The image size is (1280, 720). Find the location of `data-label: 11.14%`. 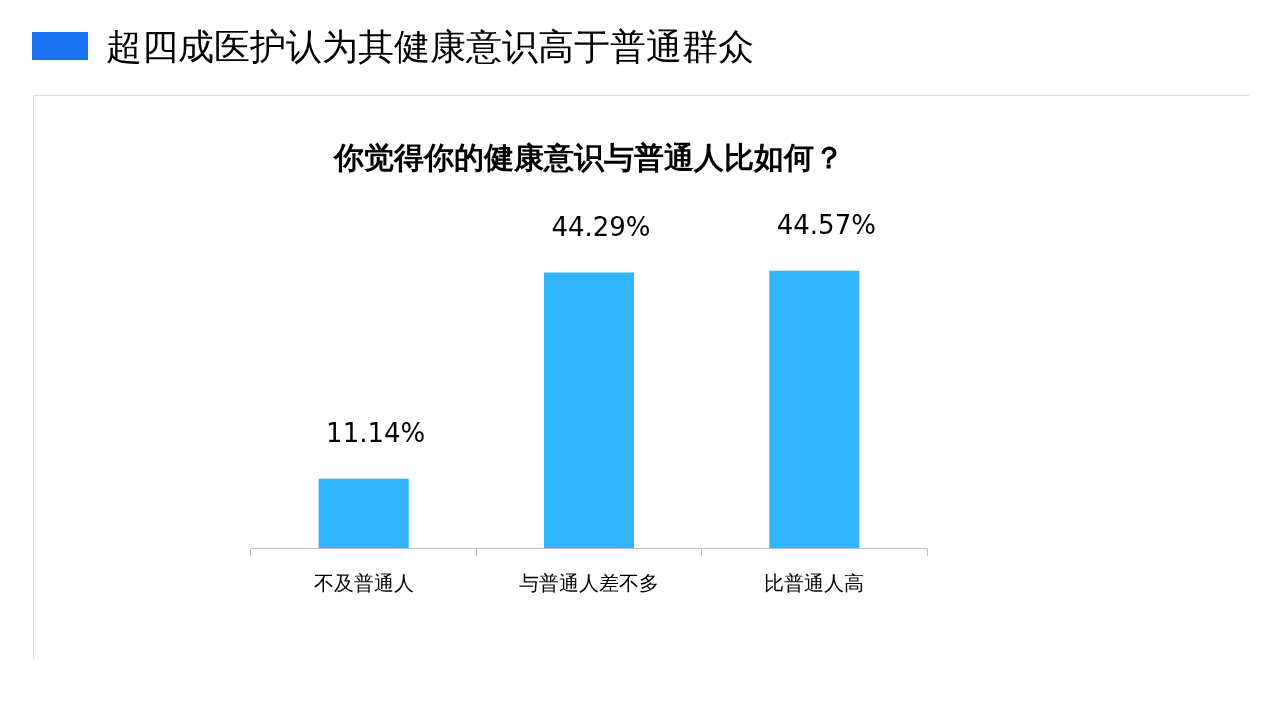

data-label: 11.14% is located at coordinates (376, 433).